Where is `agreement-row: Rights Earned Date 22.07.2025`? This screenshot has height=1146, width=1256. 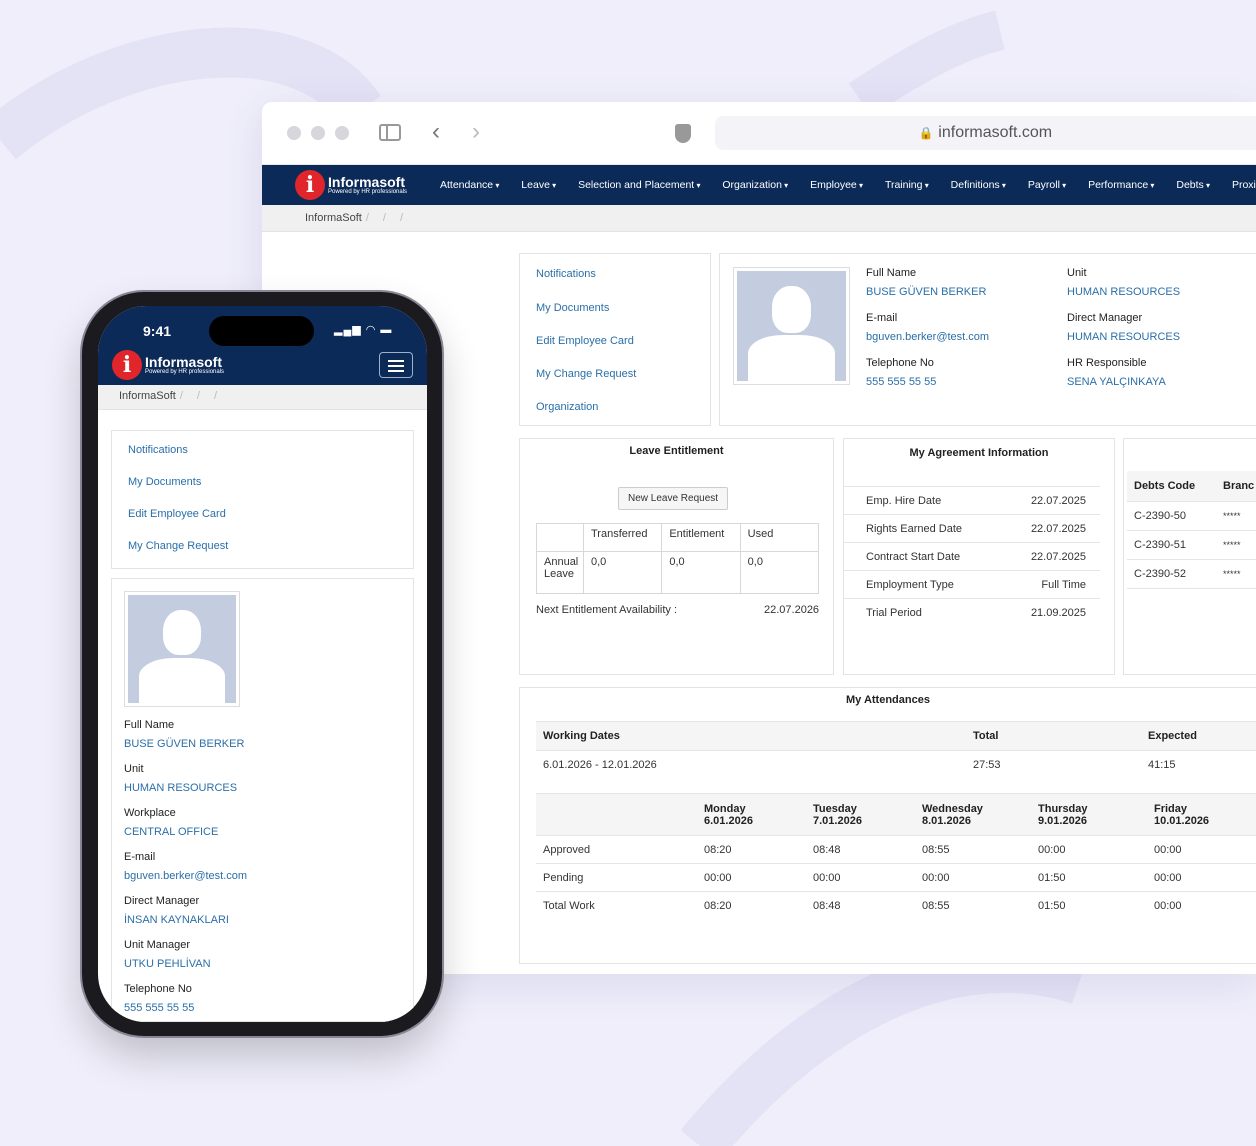
agreement-row: Rights Earned Date 22.07.2025 is located at coordinates (972, 528).